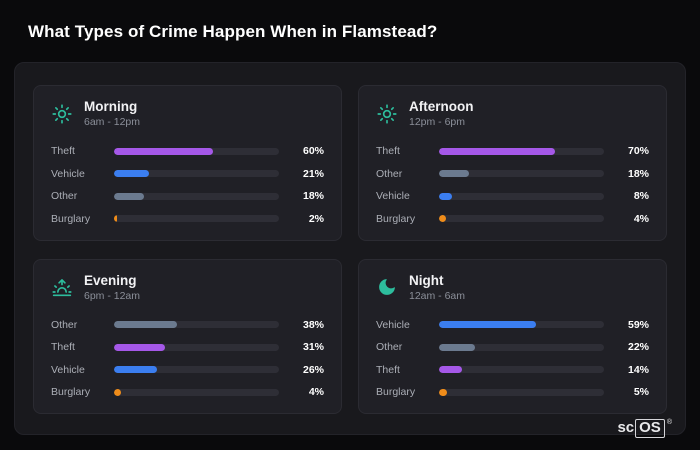 Image resolution: width=700 pixels, height=450 pixels. I want to click on crime-percent-value: 14%, so click(638, 369).